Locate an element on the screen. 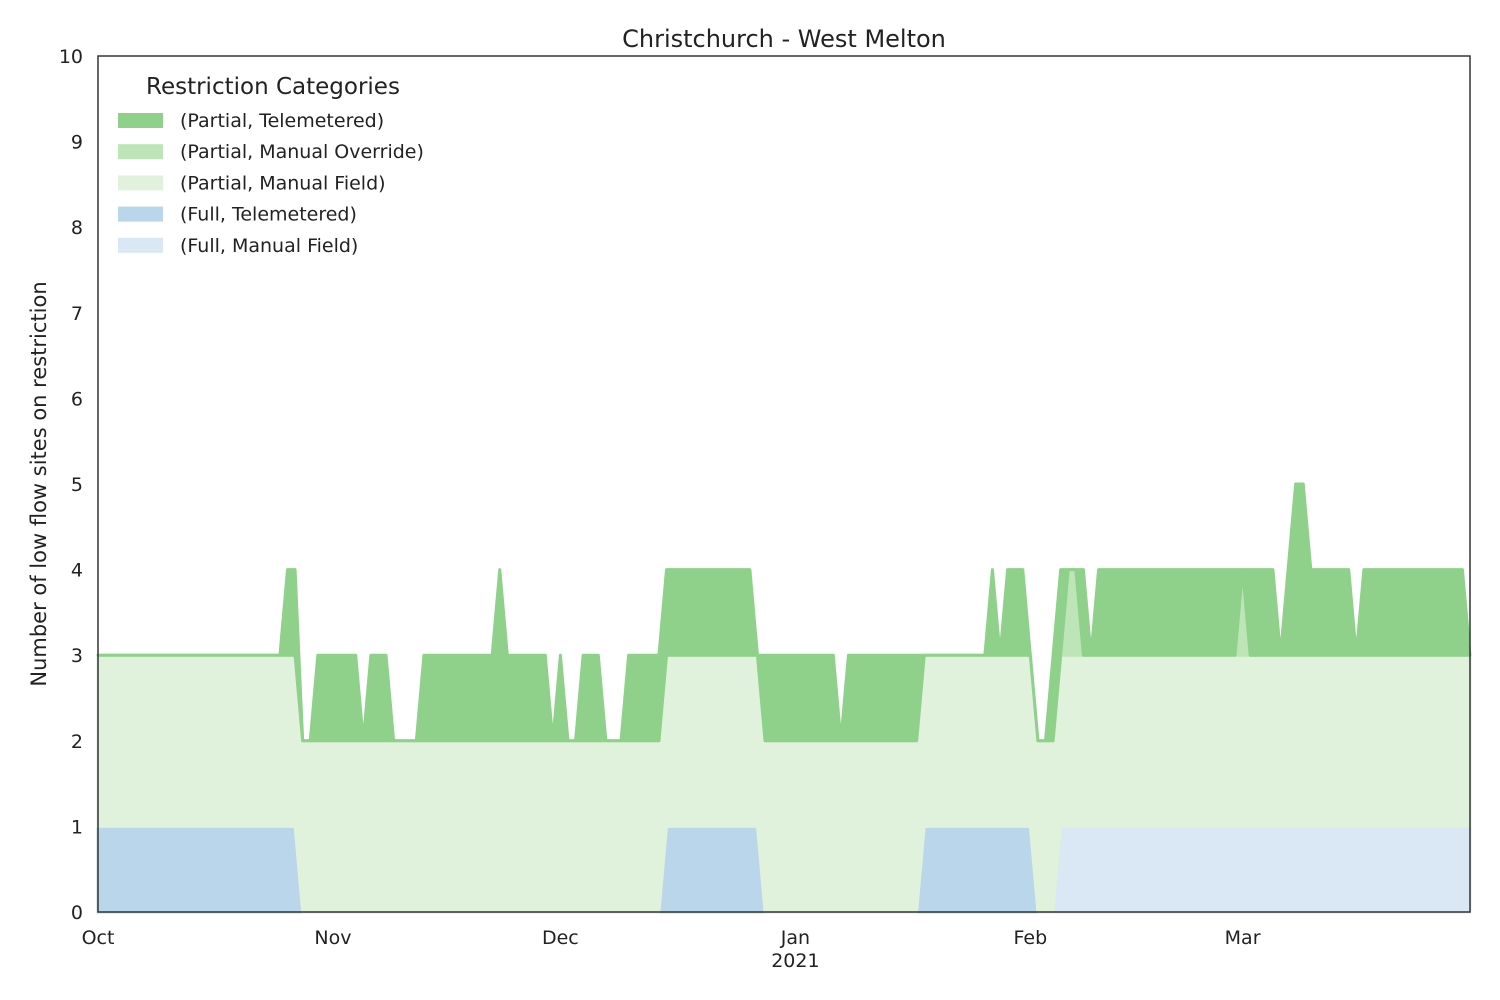  legend-label: (Partial, Manual Override) is located at coordinates (302, 152).